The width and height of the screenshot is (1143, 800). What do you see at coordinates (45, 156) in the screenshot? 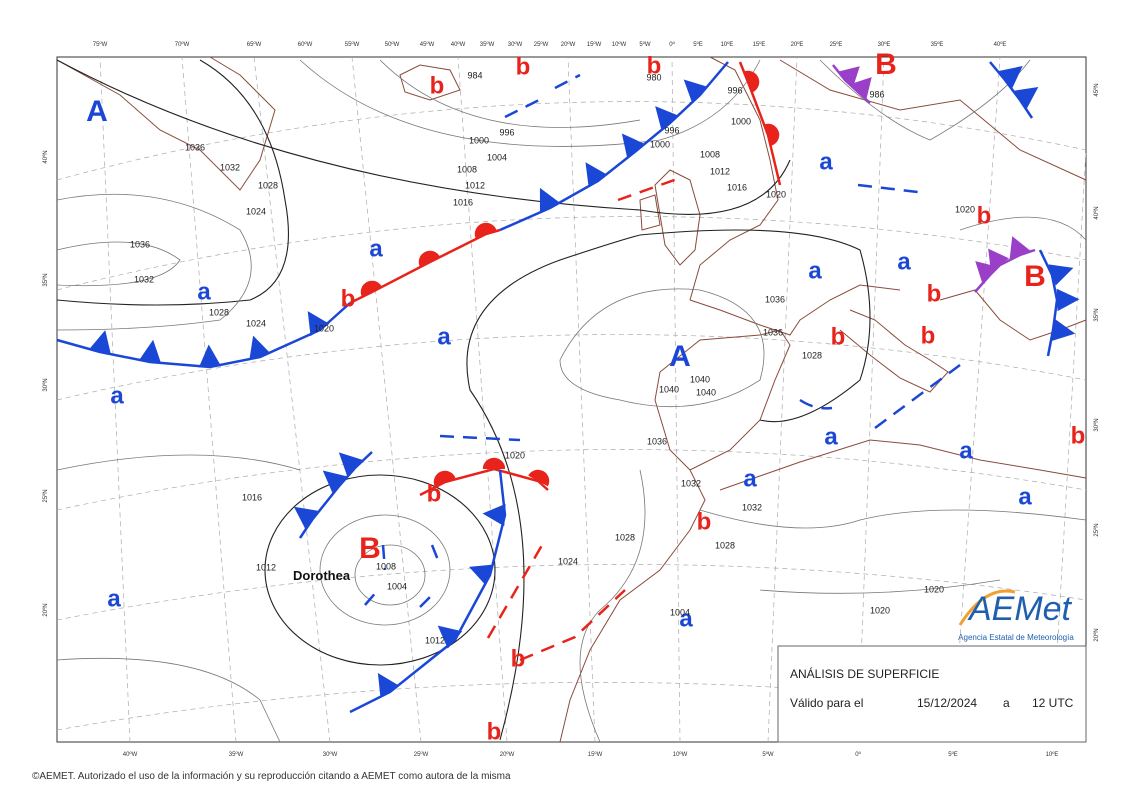
I see `left-latitude: 40ºN` at bounding box center [45, 156].